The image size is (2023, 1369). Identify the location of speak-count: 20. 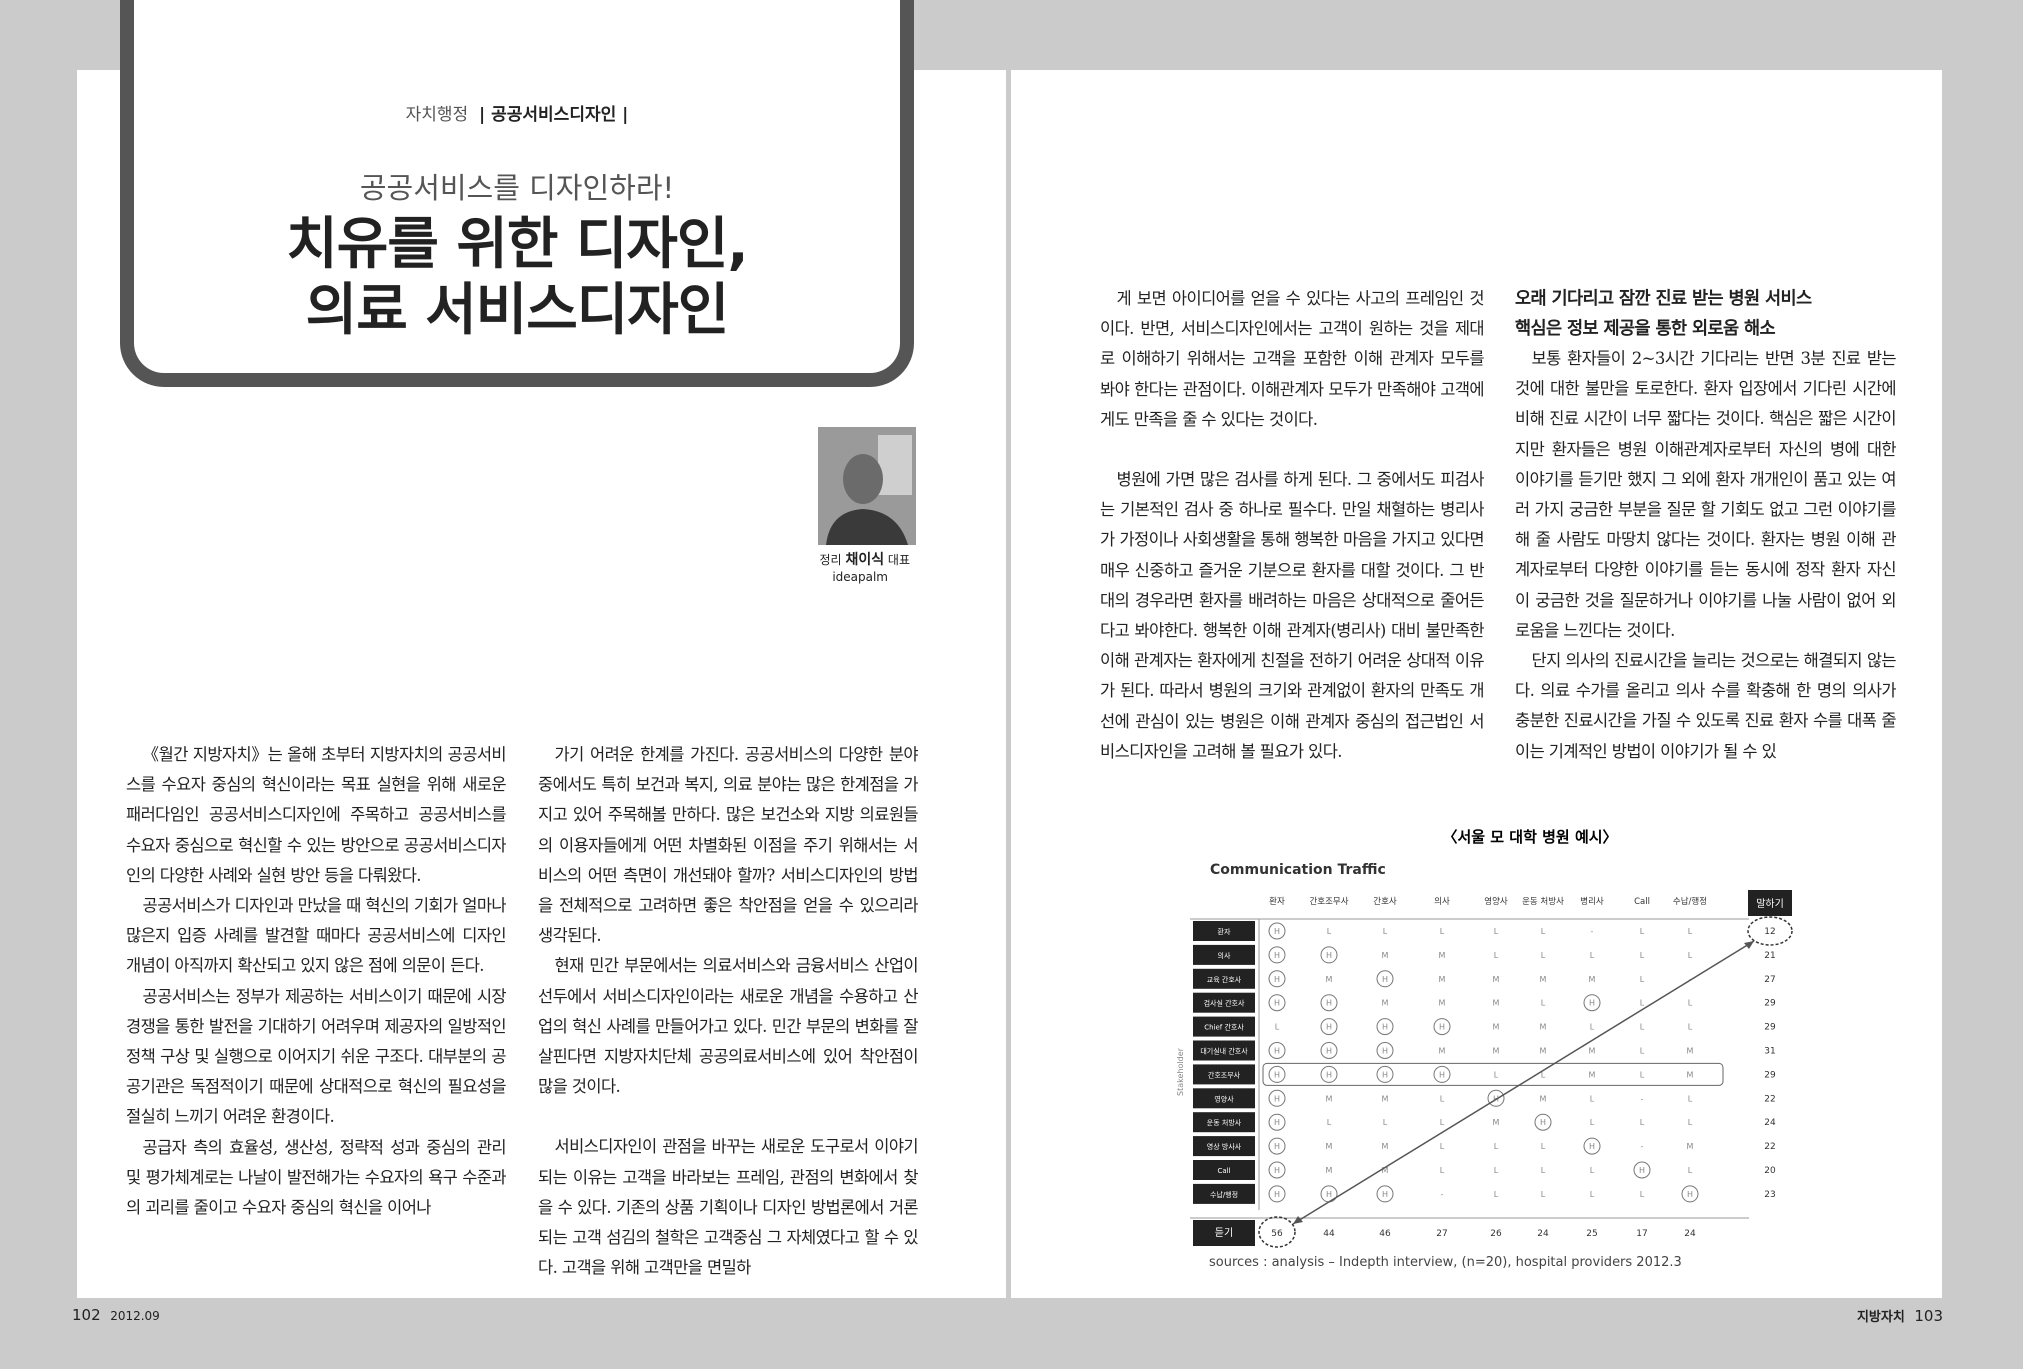
(1770, 1171).